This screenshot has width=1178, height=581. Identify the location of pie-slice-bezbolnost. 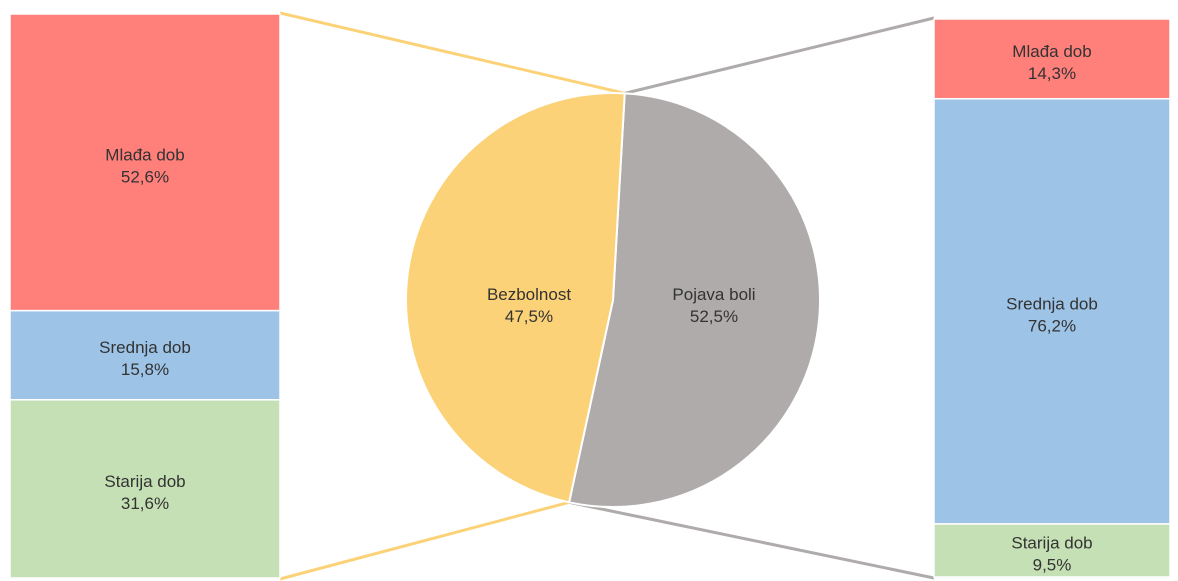
(515, 298).